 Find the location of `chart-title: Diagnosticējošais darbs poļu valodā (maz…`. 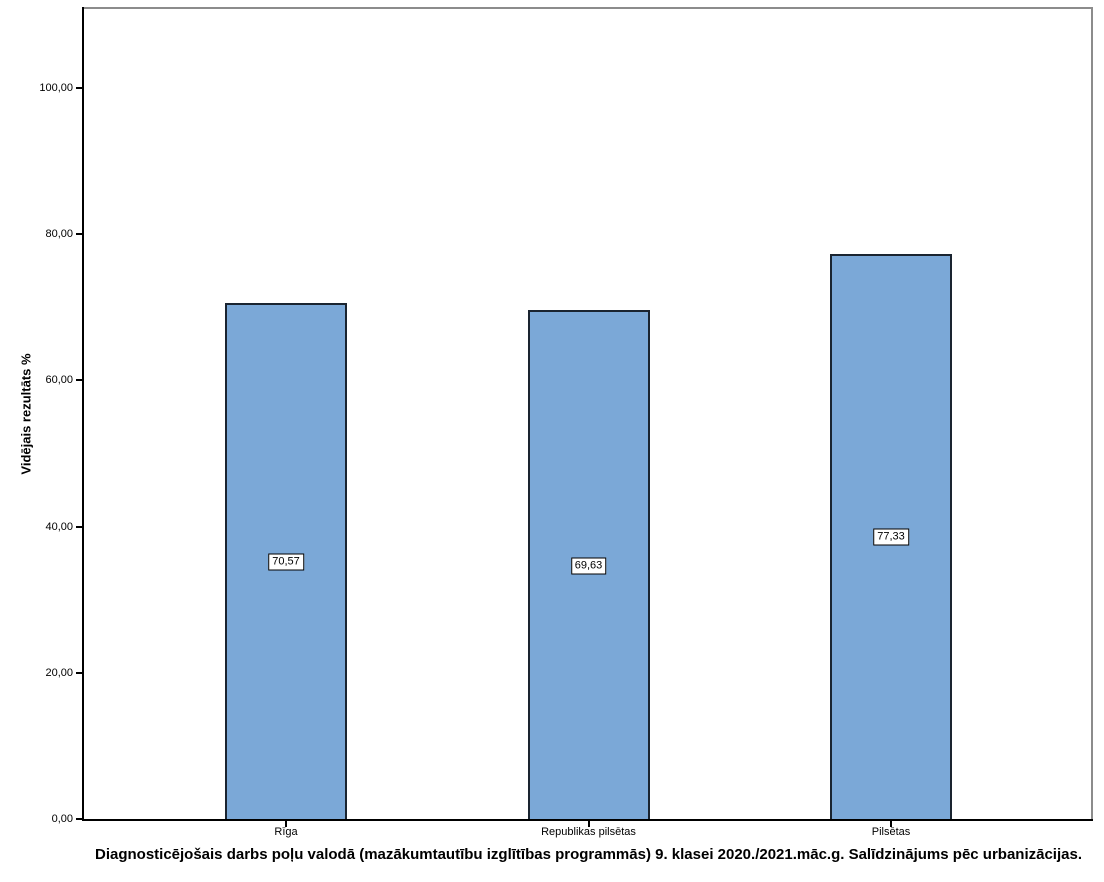

chart-title: Diagnosticējošais darbs poļu valodā (maz… is located at coordinates (588, 854).